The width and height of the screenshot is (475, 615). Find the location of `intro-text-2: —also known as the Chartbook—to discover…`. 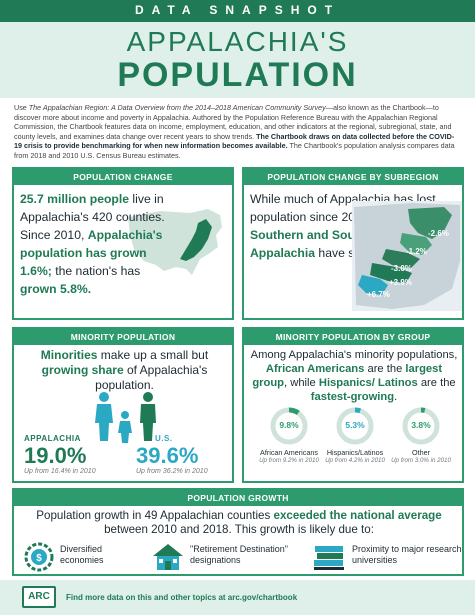

intro-text-2: —also known as the Chartbook—to discover… is located at coordinates (233, 122).